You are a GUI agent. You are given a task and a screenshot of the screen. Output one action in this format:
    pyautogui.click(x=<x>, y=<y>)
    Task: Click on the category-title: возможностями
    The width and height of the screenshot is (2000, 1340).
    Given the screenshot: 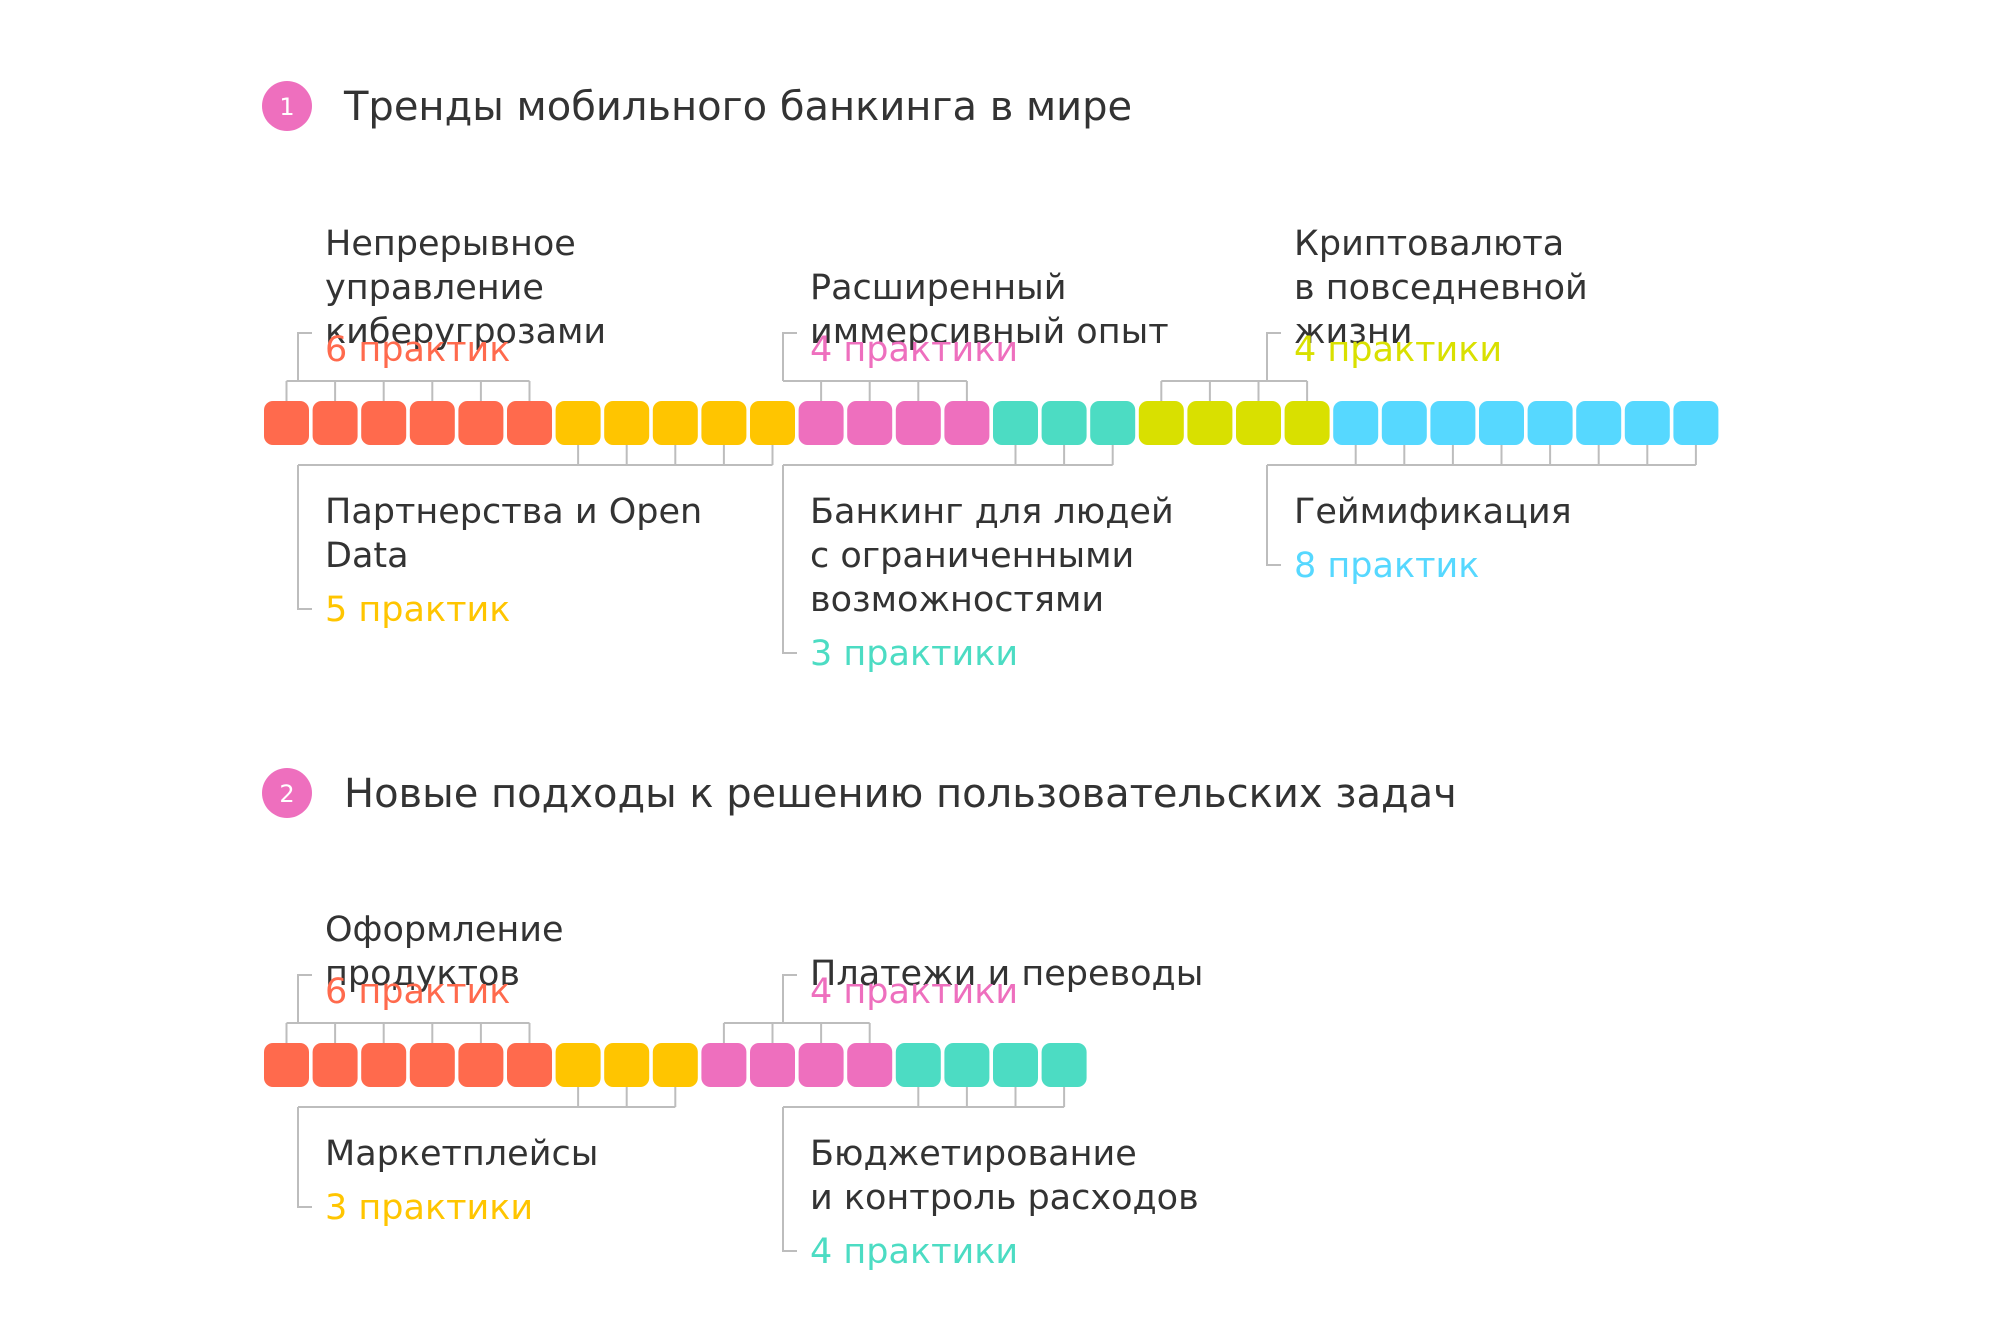 What is the action you would take?
    pyautogui.click(x=957, y=600)
    